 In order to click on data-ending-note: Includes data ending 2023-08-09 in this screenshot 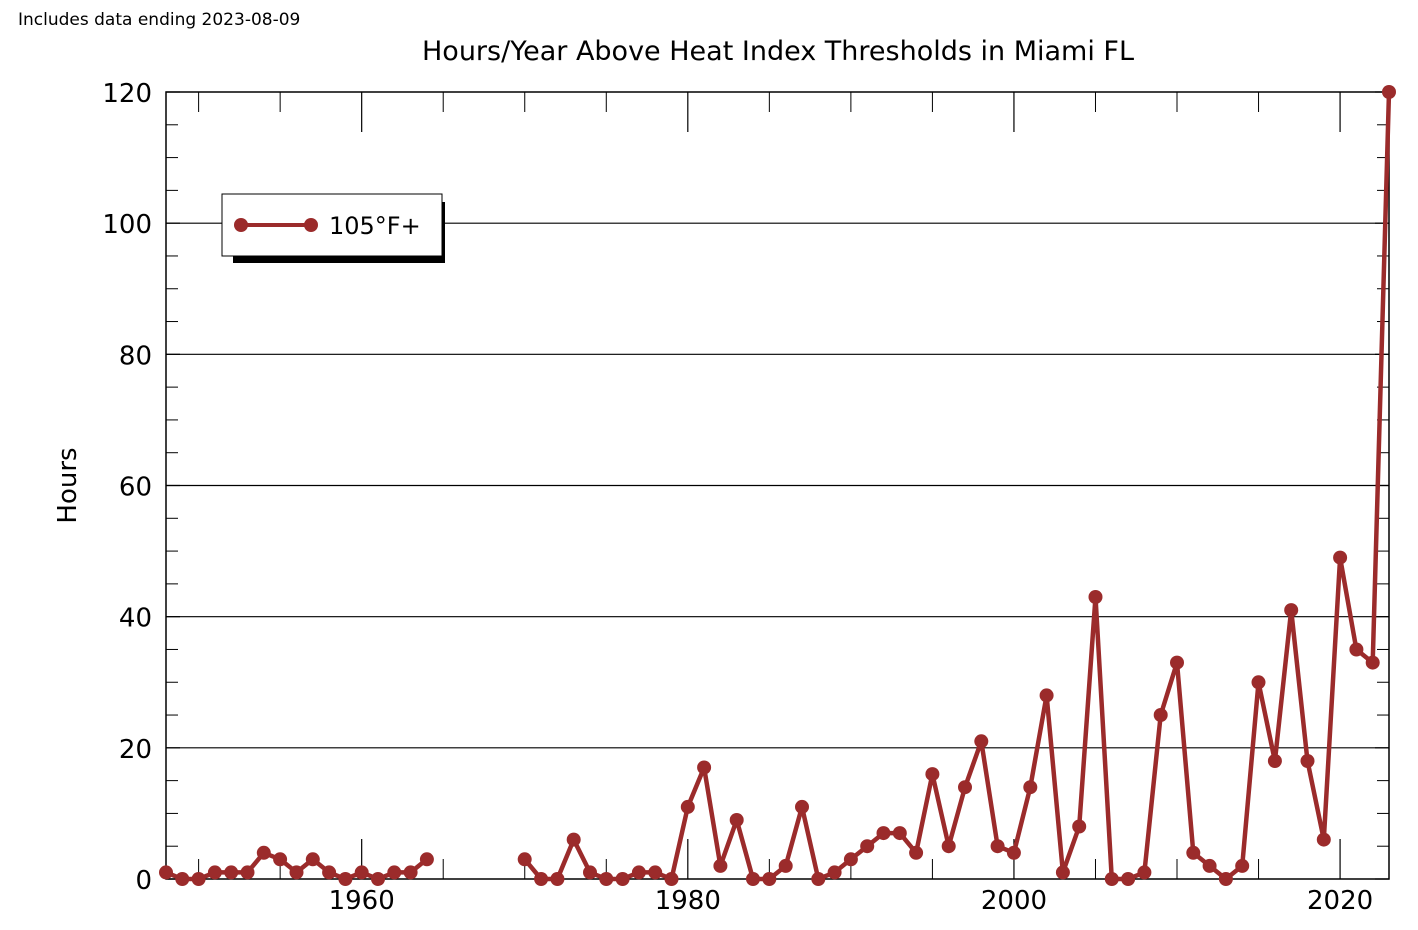, I will do `click(159, 20)`.